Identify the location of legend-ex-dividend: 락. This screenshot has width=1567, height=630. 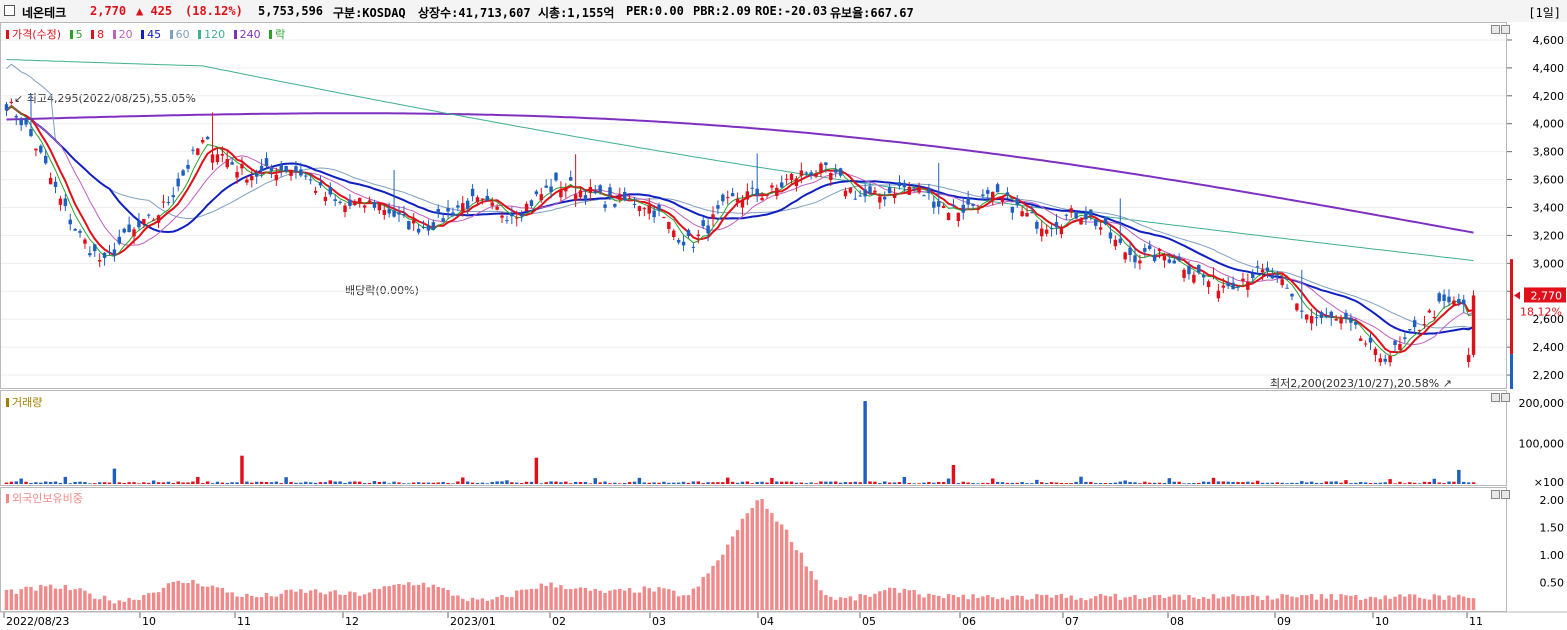
(277, 34).